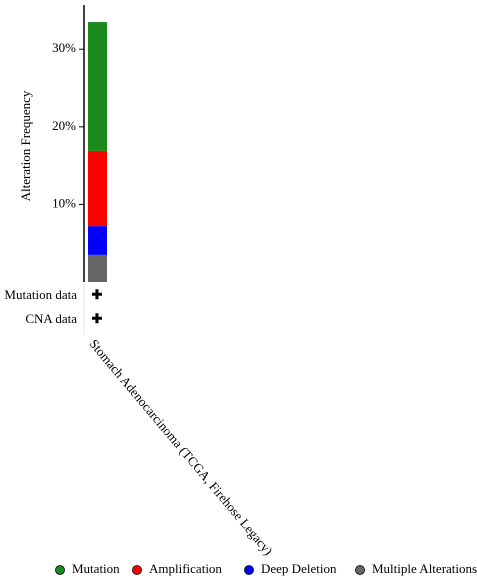 This screenshot has height=583, width=477. What do you see at coordinates (51, 318) in the screenshot?
I see `profile-label: CNA data` at bounding box center [51, 318].